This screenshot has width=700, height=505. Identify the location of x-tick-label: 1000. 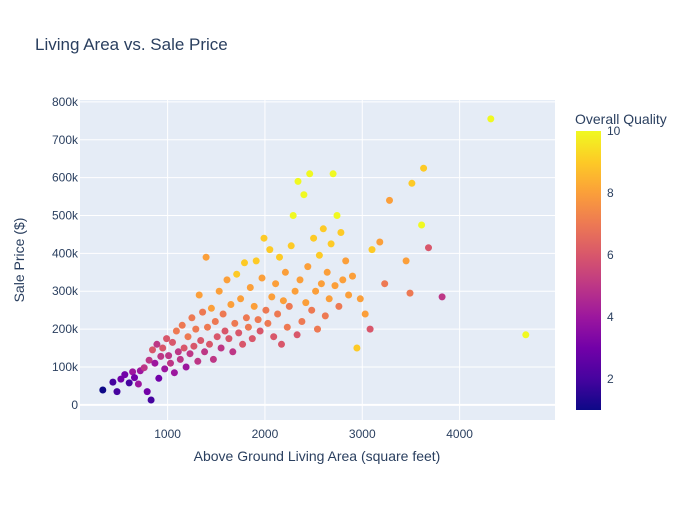
(167, 434).